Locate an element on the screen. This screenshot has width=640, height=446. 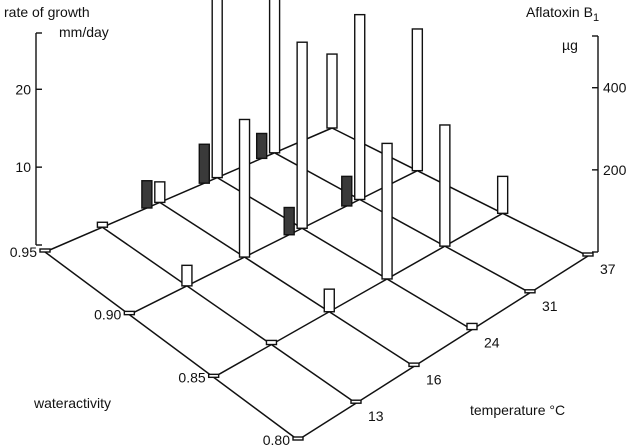
aflatoxin-bar-aw0.85-t31 is located at coordinates (445, 185).